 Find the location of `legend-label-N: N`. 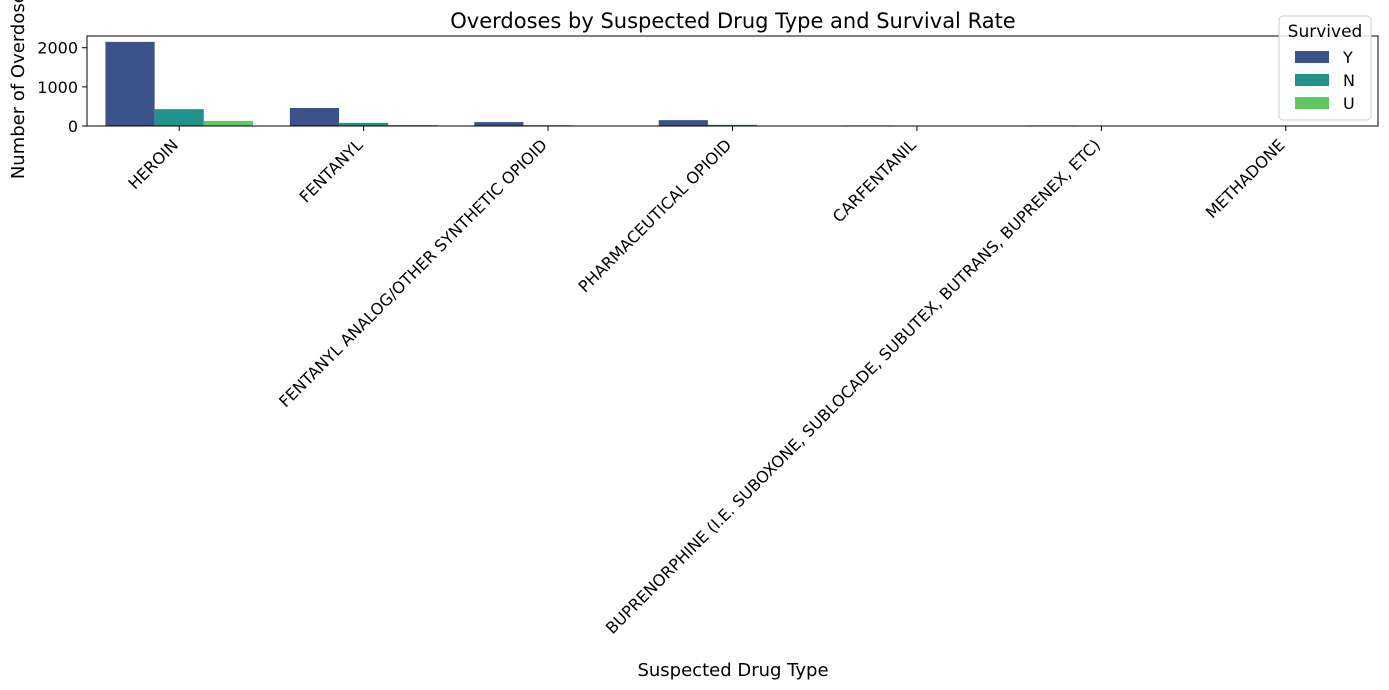

legend-label-N: N is located at coordinates (1349, 80).